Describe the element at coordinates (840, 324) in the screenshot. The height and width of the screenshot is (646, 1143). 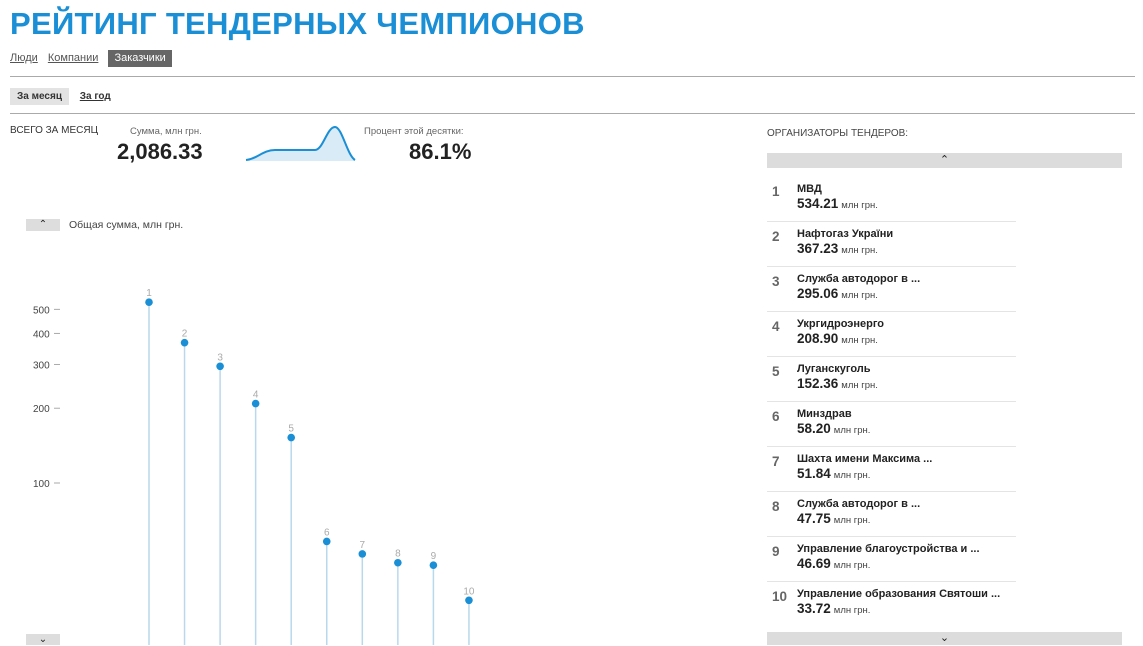
I see `organizer-name: Укргидроэнерго` at that location.